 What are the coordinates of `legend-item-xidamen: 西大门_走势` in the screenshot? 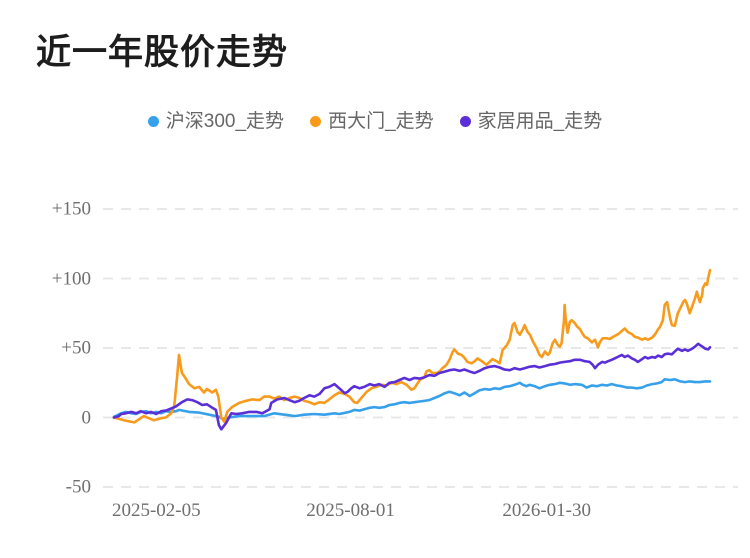 It's located at (372, 121).